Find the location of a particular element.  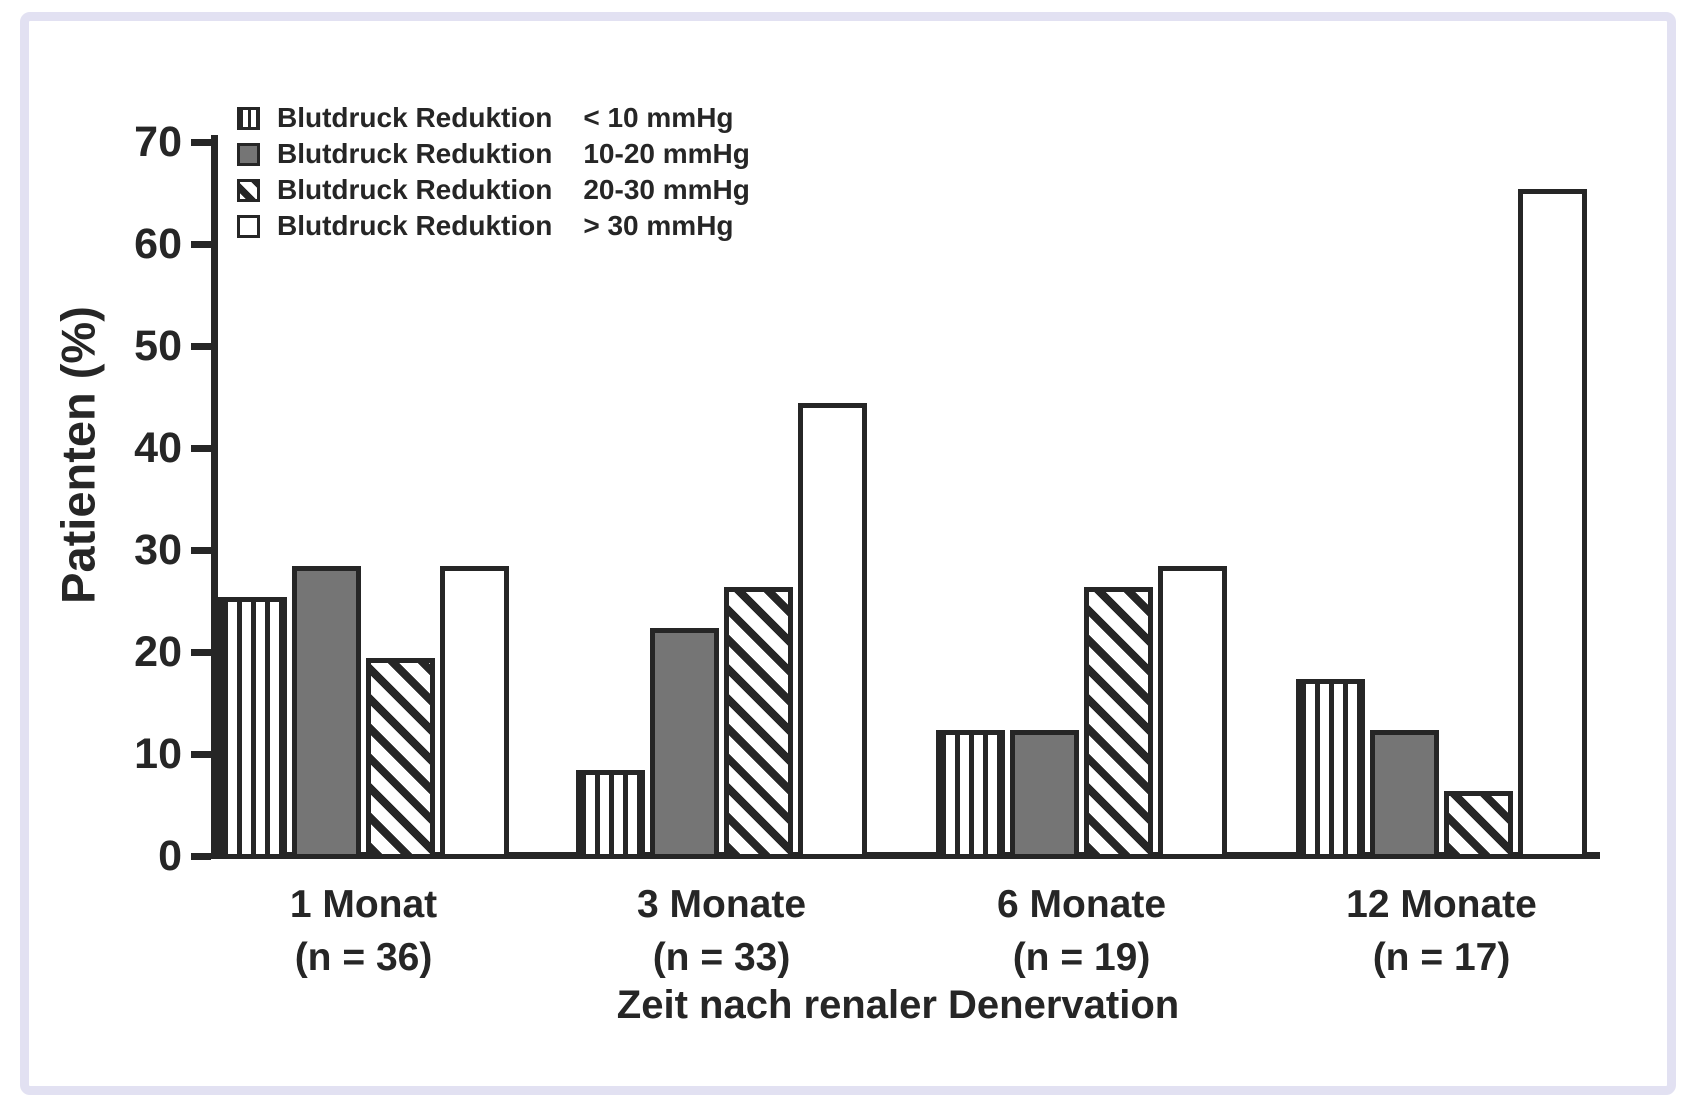

x-category-n: (n = 36) is located at coordinates (363, 957).